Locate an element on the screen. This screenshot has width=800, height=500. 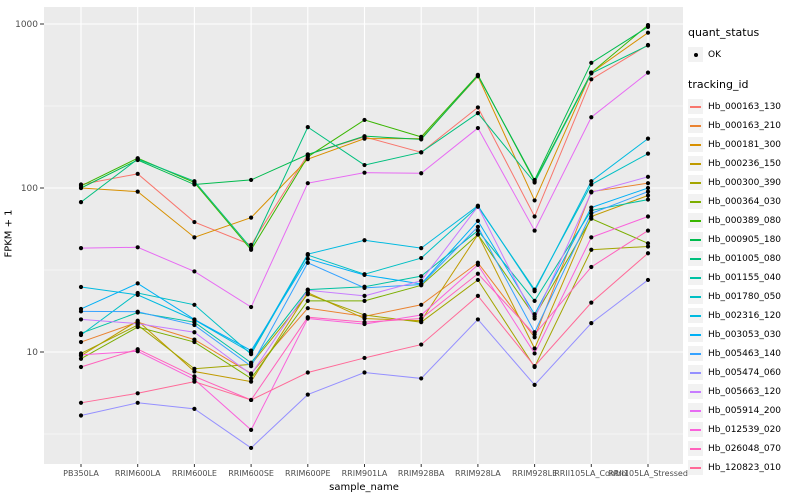
point-marker-icon is located at coordinates (695, 54).